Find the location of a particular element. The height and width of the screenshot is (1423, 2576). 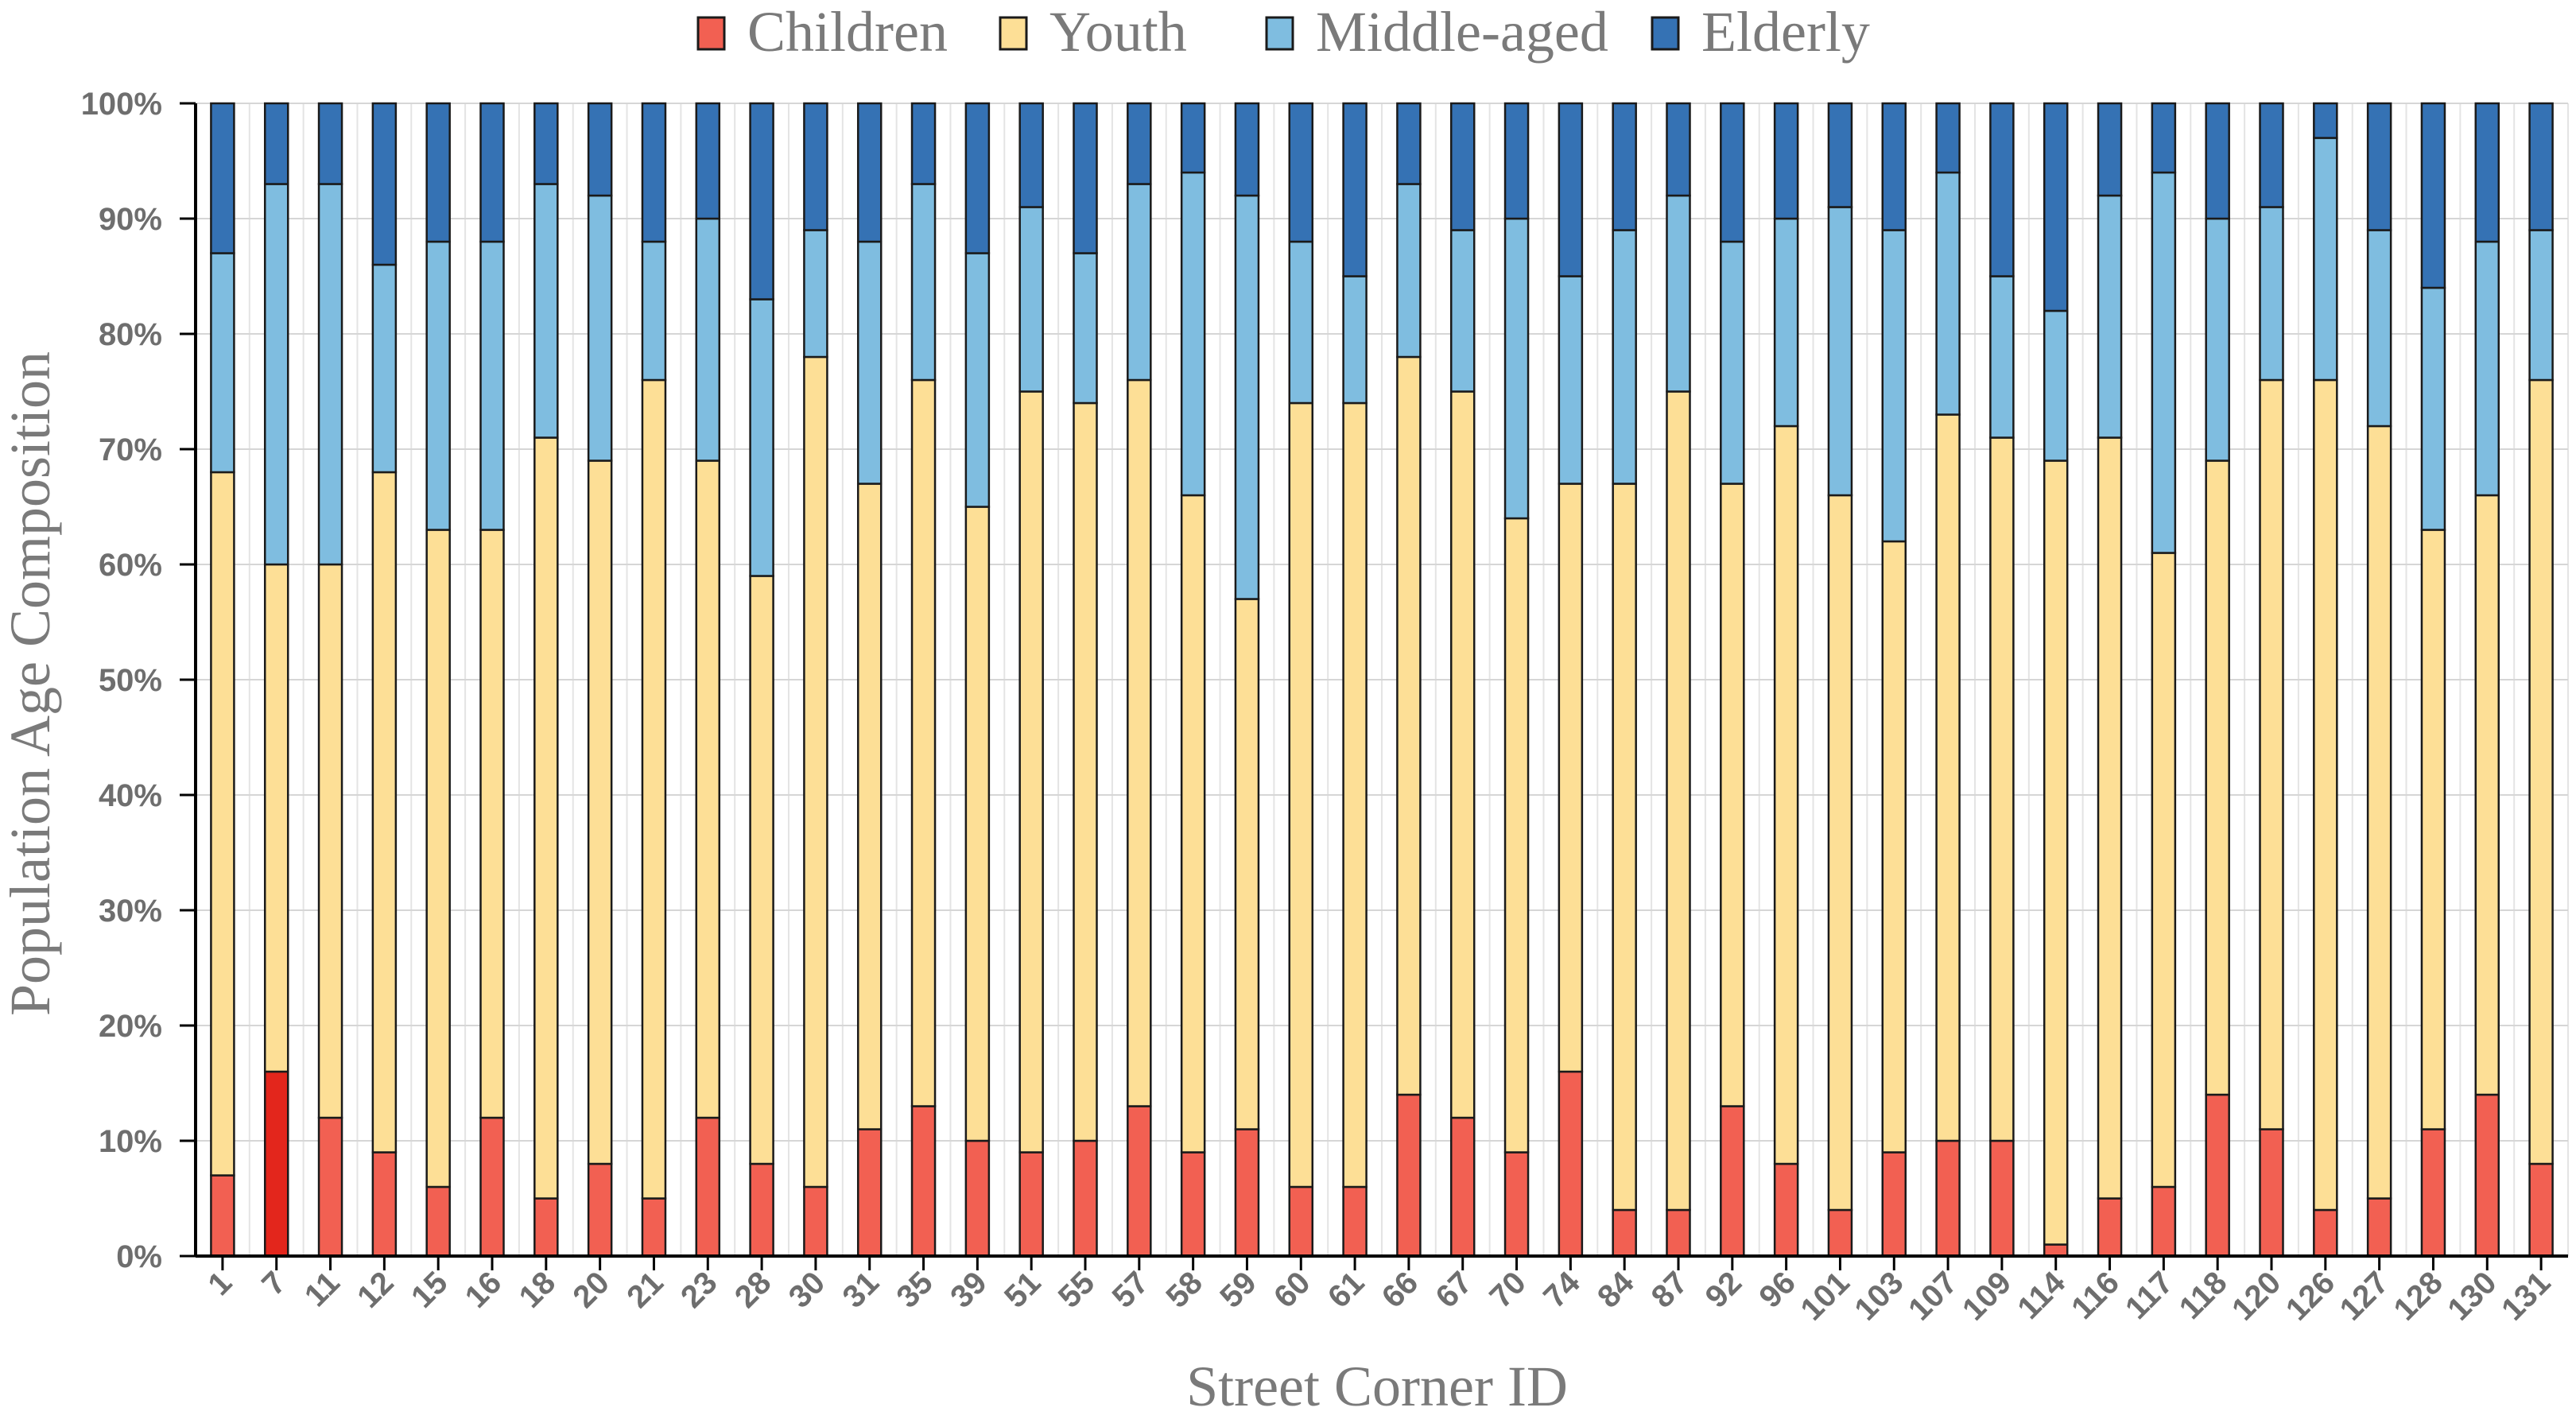

x-axis-title: Street Corner ID is located at coordinates (1377, 1387).